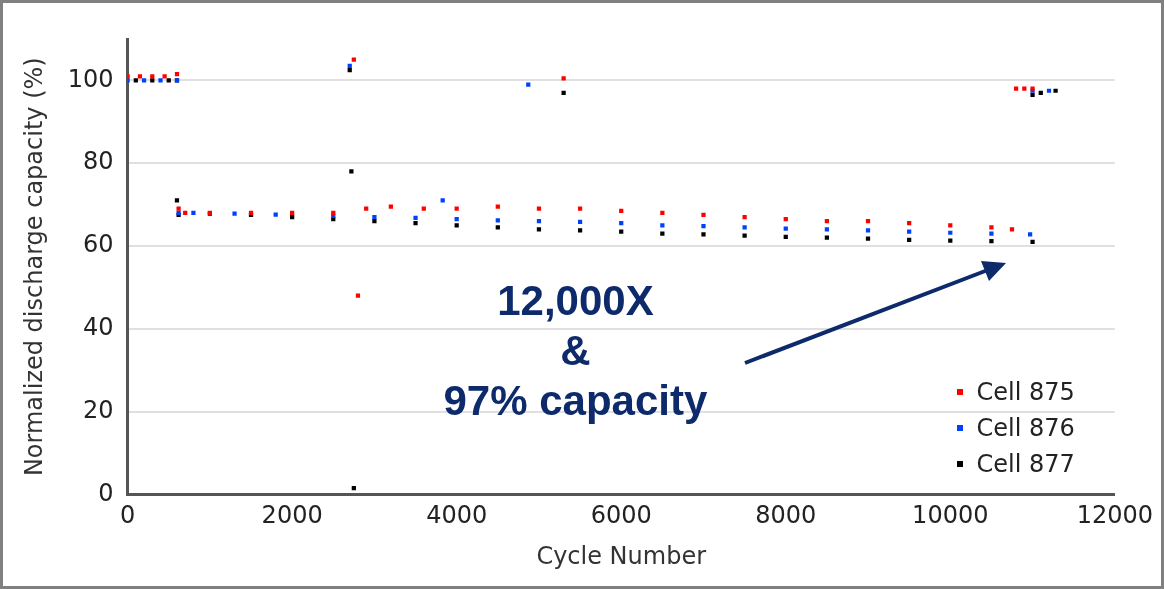 This screenshot has height=589, width=1164. I want to click on legend-label: Cell 875, so click(1025, 392).